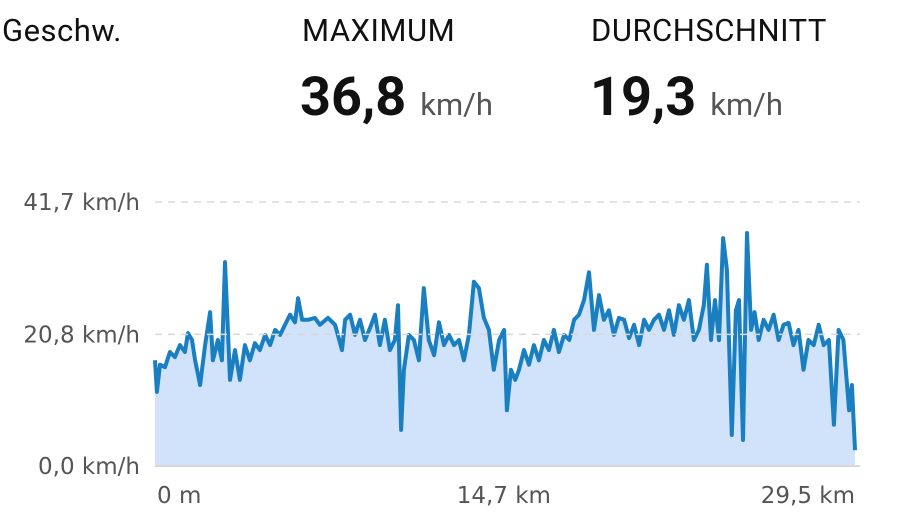 The image size is (902, 514). I want to click on y-tick-label: 41,7 km/h, so click(81, 203).